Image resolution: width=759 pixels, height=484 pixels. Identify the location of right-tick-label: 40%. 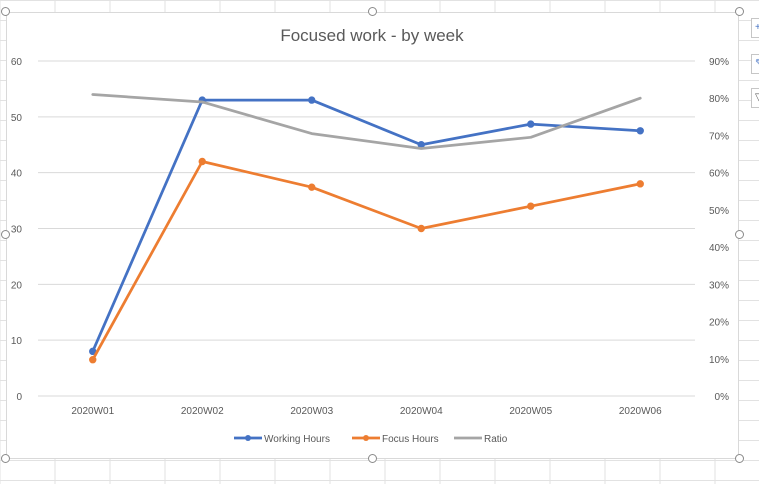
(719, 248).